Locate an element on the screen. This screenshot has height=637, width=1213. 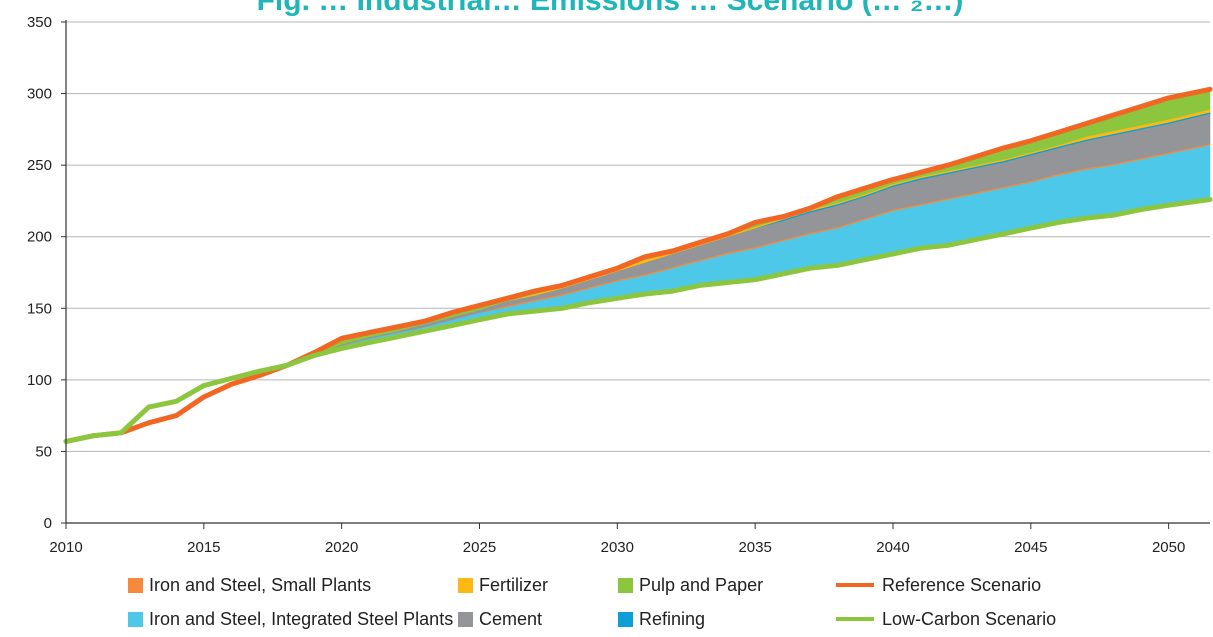
legend-swatch-reference-scenario is located at coordinates (855, 585).